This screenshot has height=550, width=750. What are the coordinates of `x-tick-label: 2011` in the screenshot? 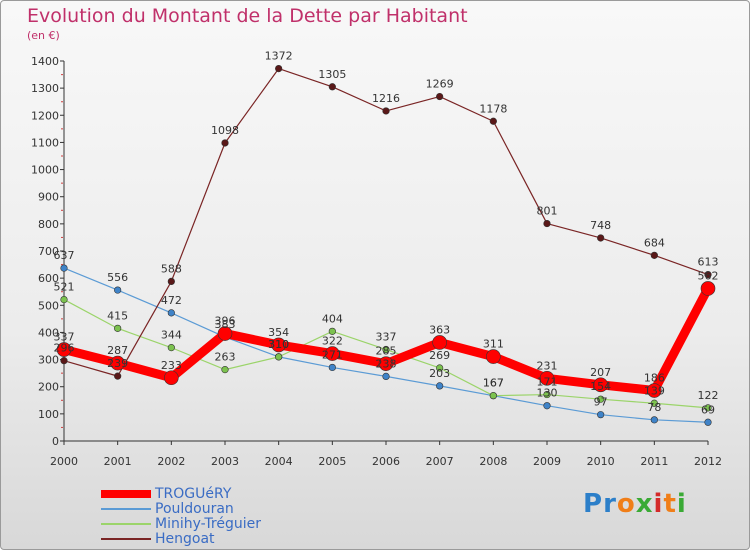 It's located at (654, 461).